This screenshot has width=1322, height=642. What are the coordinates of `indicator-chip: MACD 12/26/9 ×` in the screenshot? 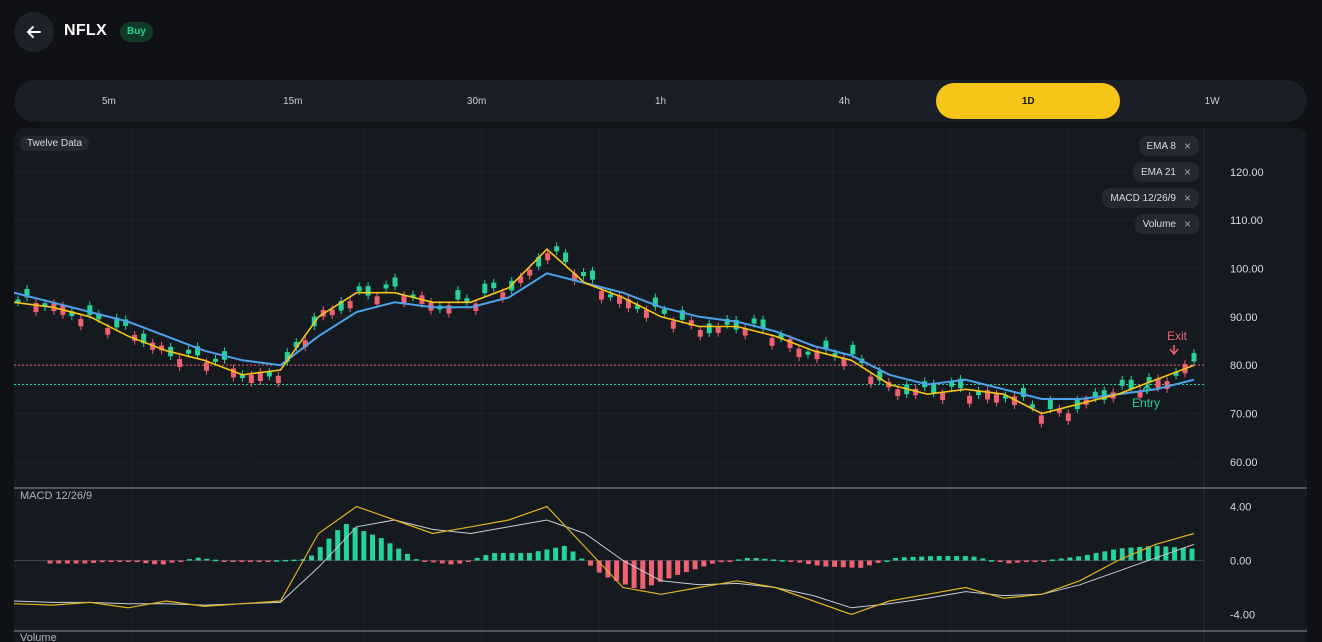 It's located at (1150, 198).